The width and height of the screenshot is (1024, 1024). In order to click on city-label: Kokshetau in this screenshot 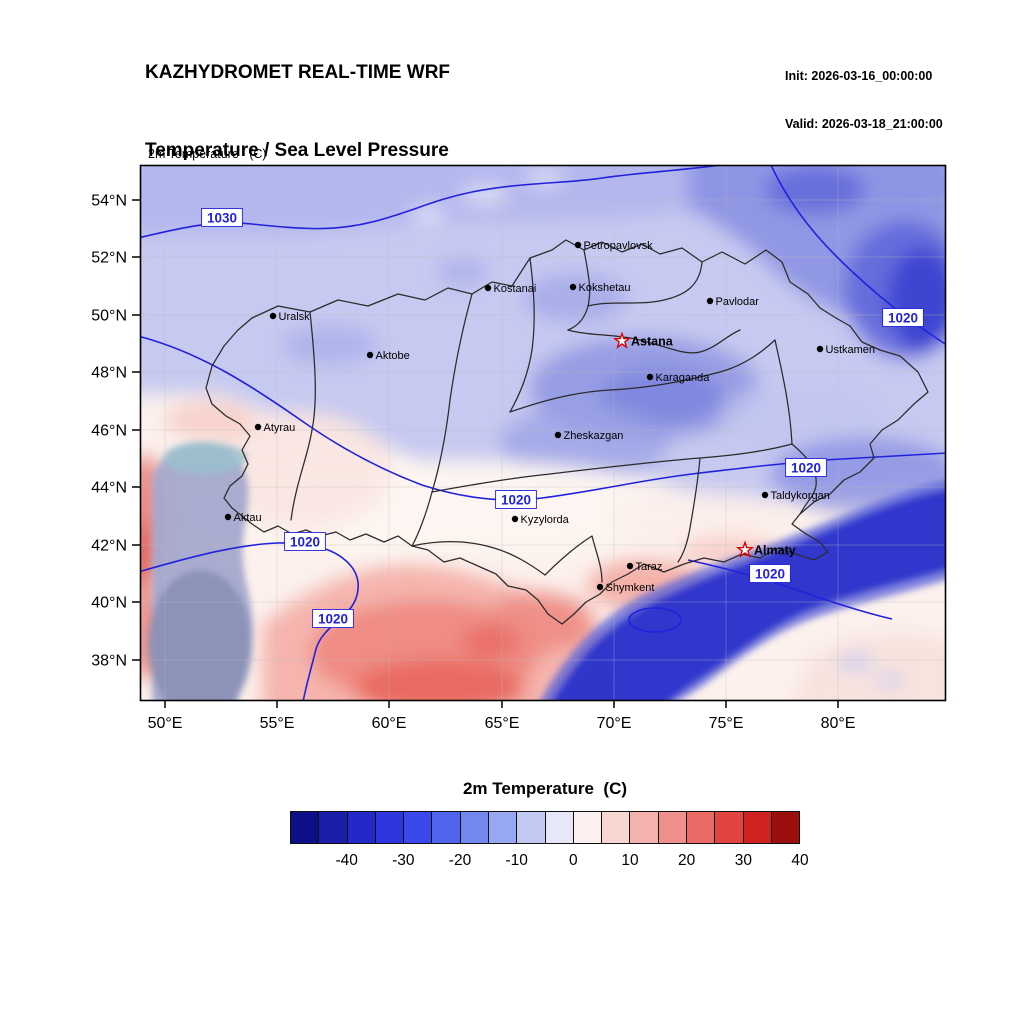, I will do `click(605, 288)`.